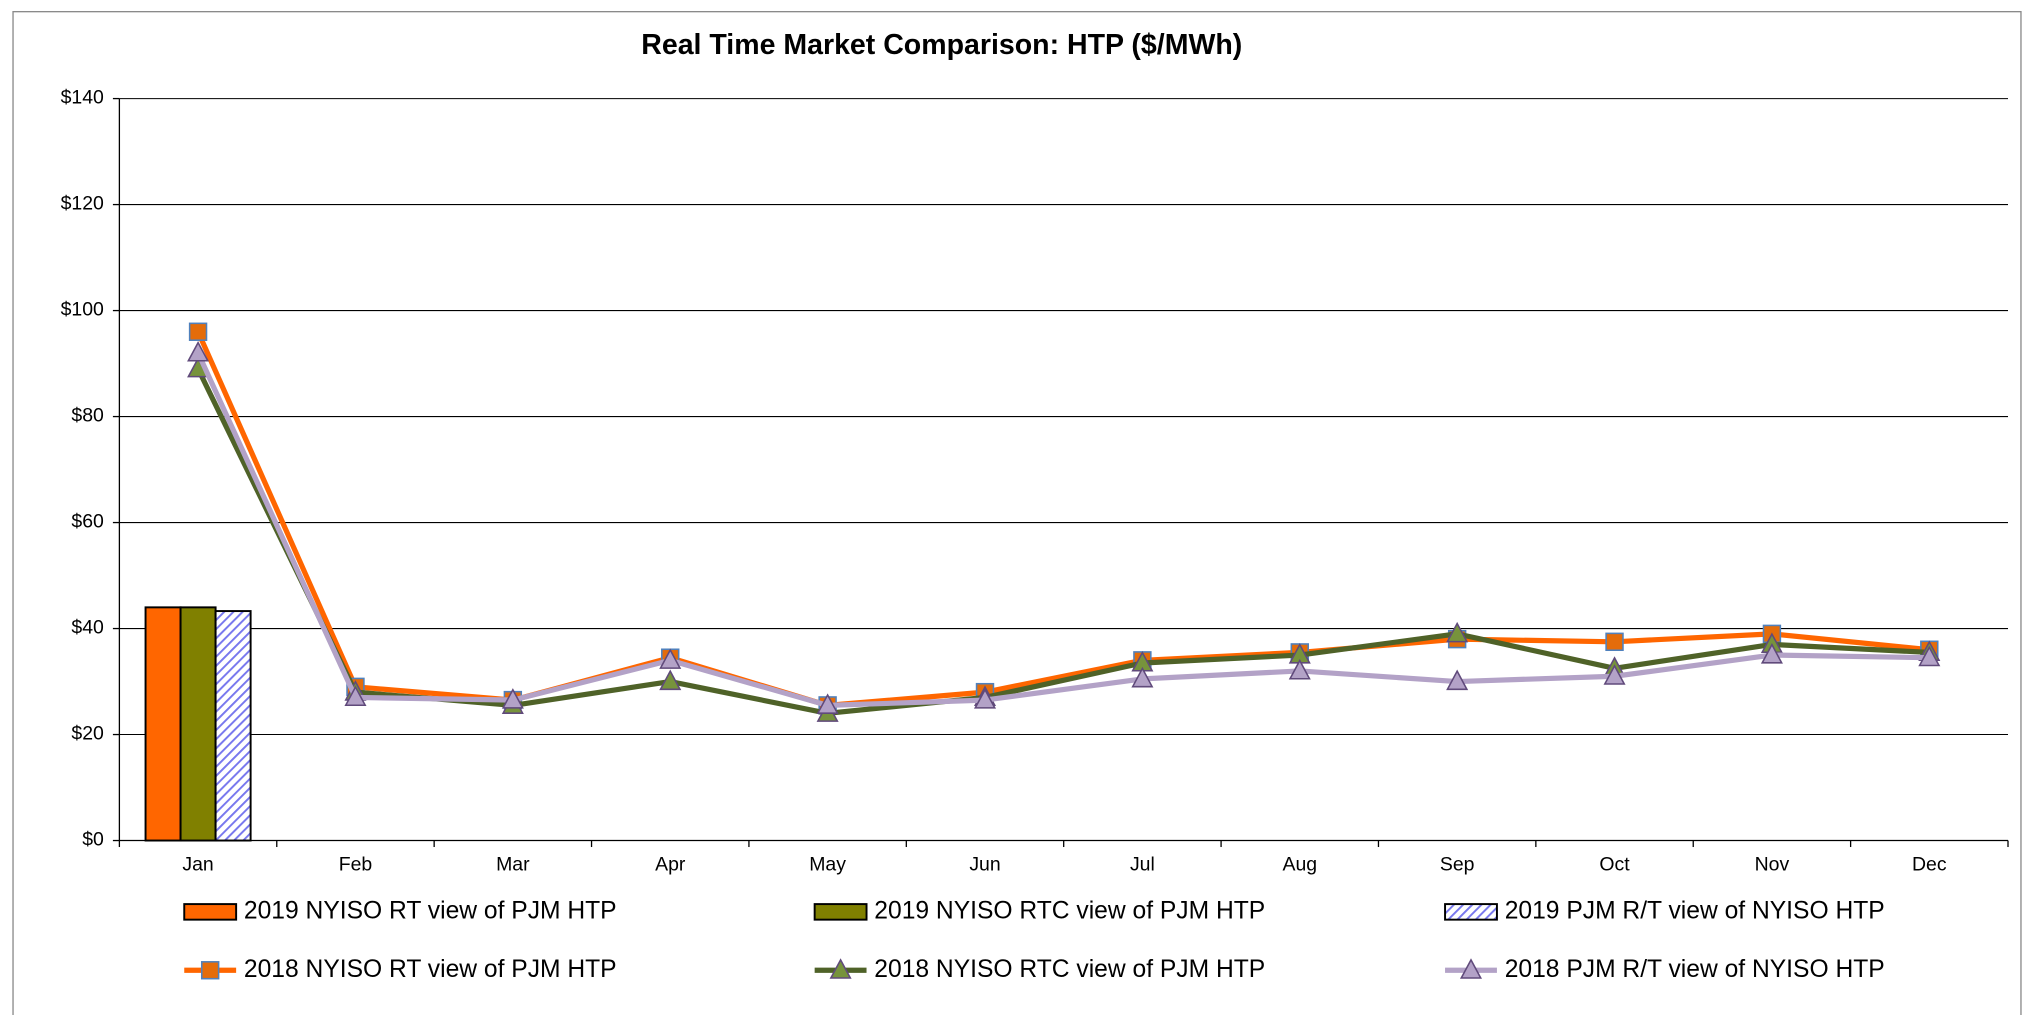  What do you see at coordinates (82, 310) in the screenshot?
I see `y-tick-label: $100` at bounding box center [82, 310].